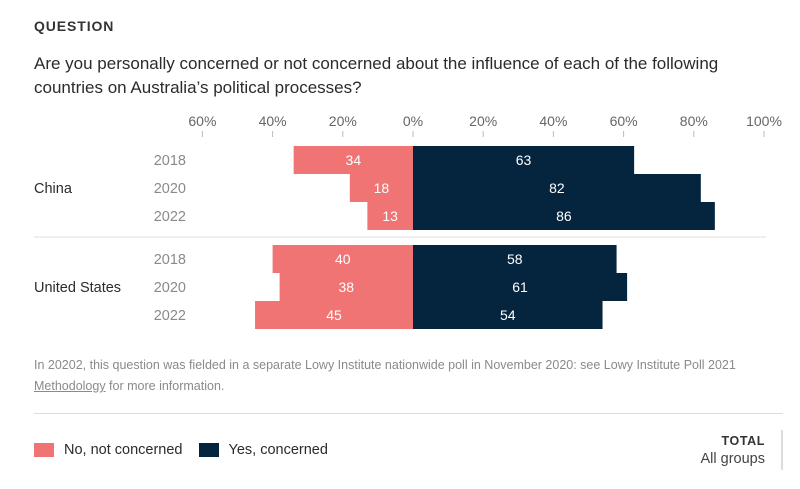  What do you see at coordinates (165, 386) in the screenshot?
I see `note-text-after: for more information.` at bounding box center [165, 386].